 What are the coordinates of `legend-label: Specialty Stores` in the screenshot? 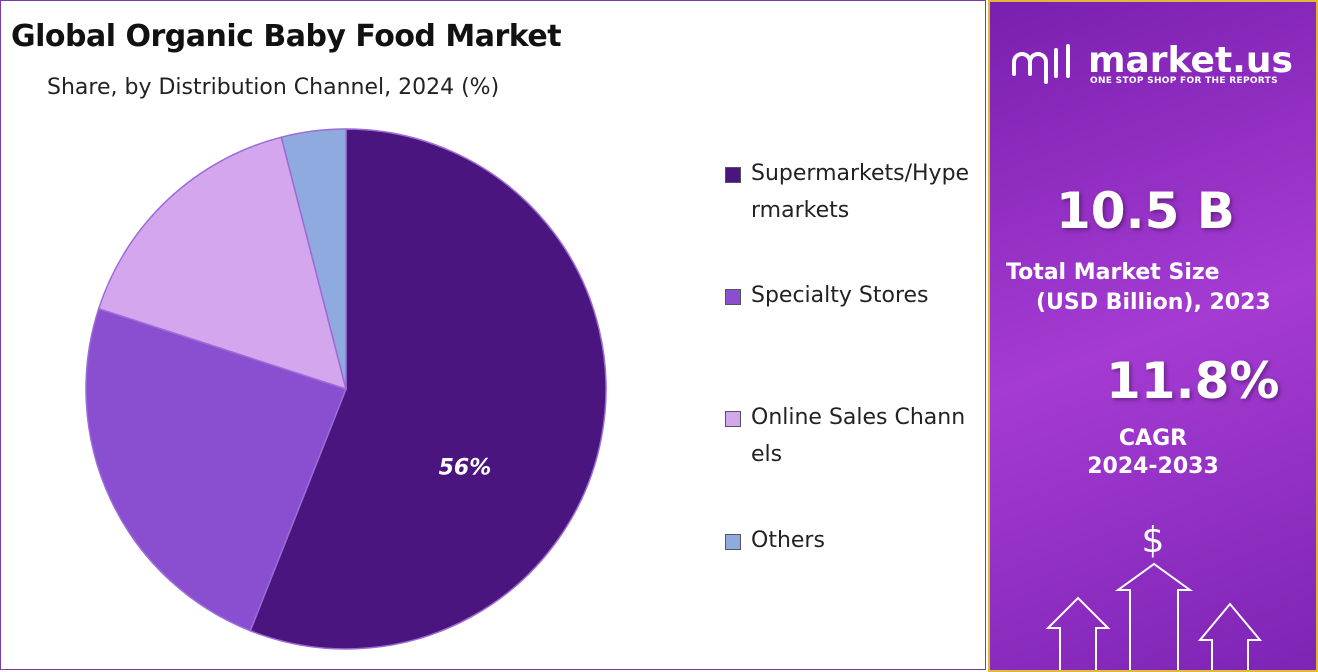 It's located at (840, 295).